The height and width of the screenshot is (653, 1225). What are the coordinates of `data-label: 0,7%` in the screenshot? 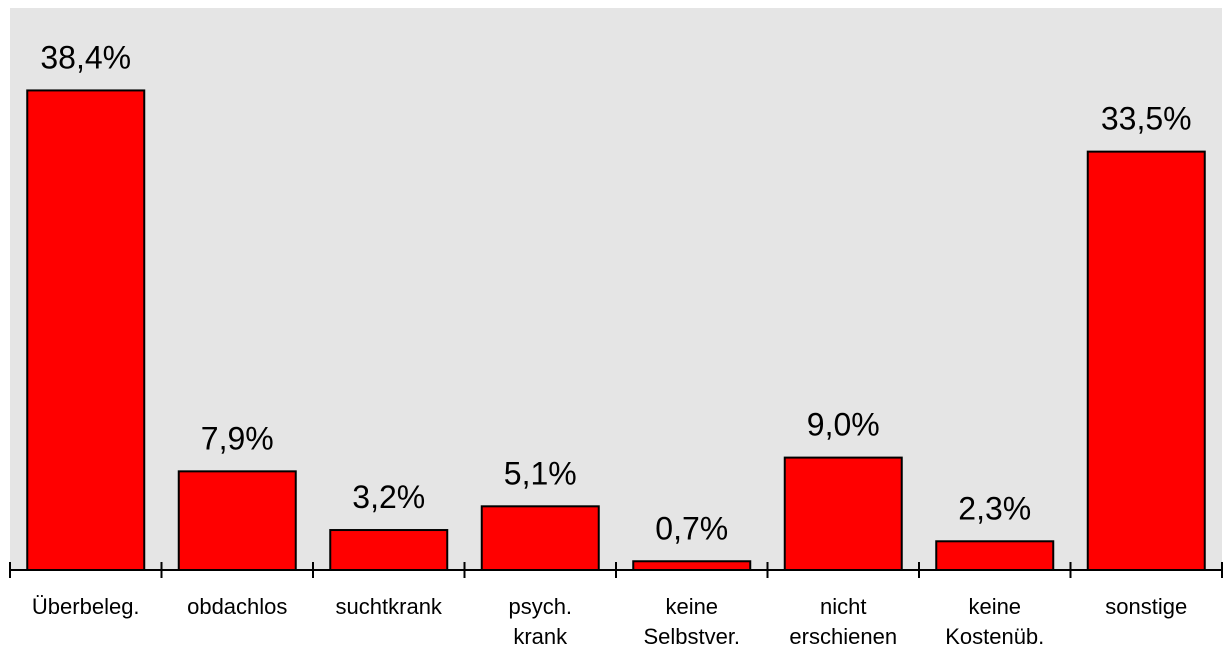 It's located at (691, 528).